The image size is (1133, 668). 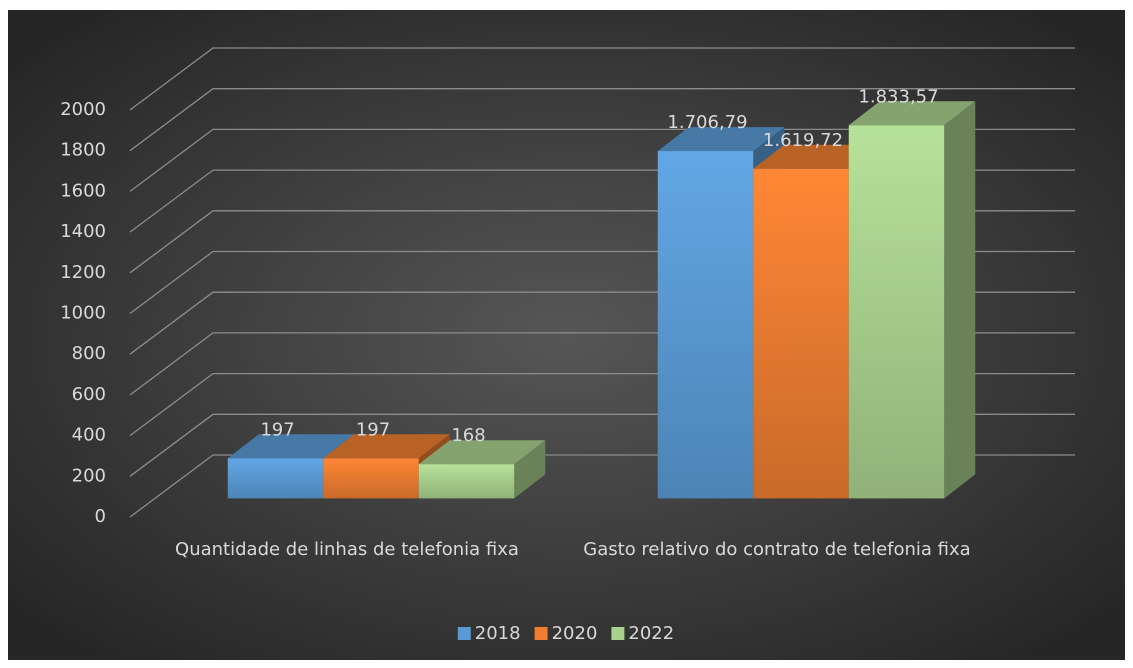 I want to click on y-tick-label: 1200, so click(x=83, y=272).